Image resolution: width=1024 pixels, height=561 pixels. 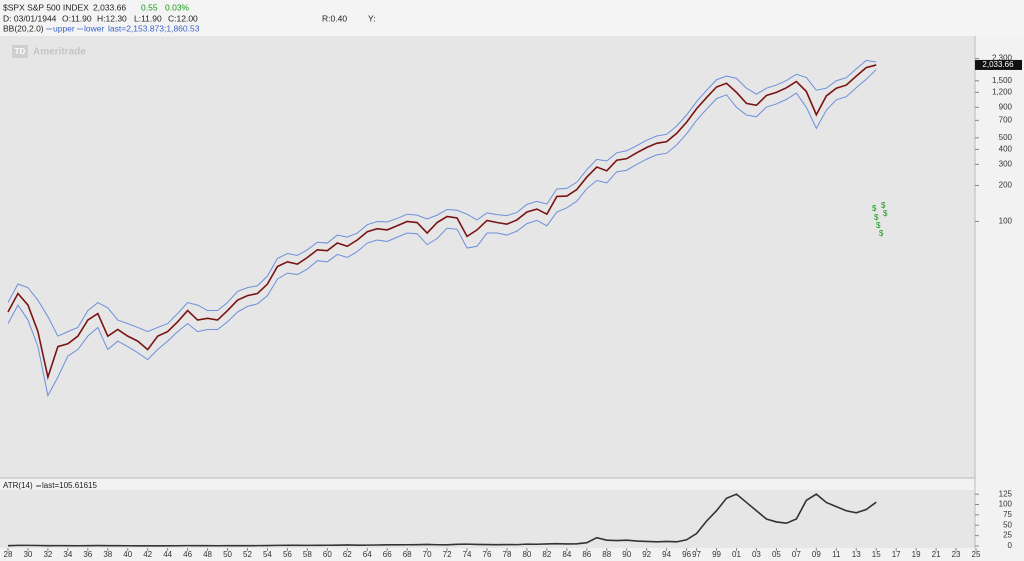 What do you see at coordinates (606, 554) in the screenshot?
I see `x-tick-label: 88` at bounding box center [606, 554].